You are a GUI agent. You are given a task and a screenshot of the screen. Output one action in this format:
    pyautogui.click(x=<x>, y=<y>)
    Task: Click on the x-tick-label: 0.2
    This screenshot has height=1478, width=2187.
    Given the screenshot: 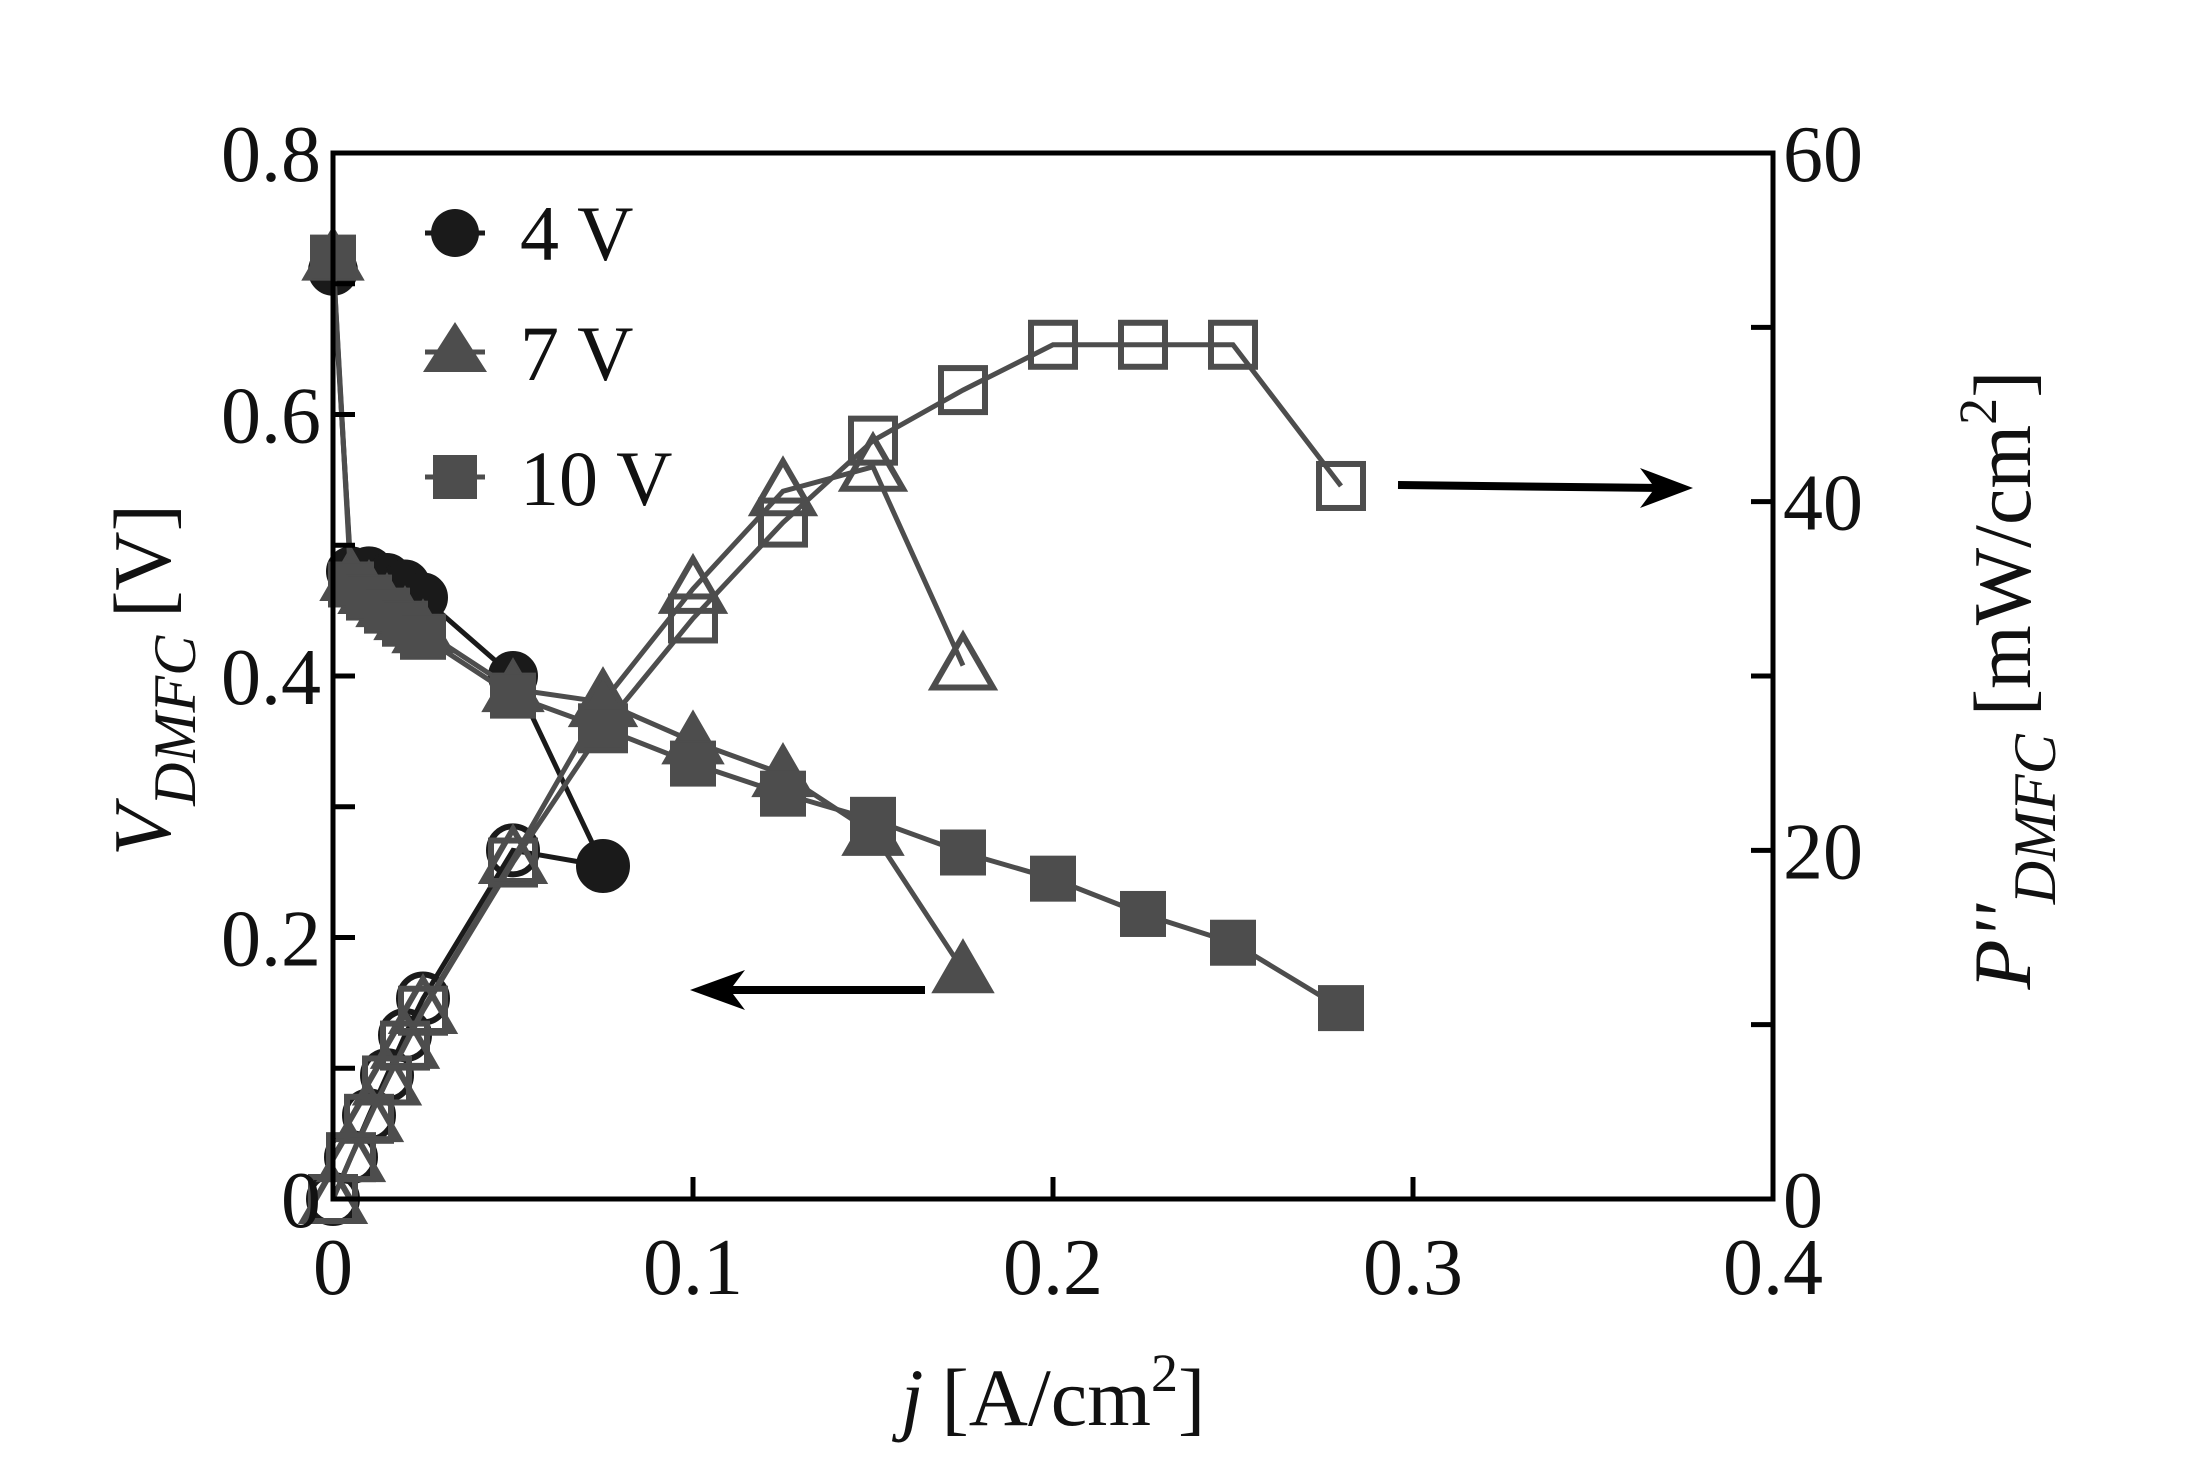 What is the action you would take?
    pyautogui.click(x=1053, y=1268)
    